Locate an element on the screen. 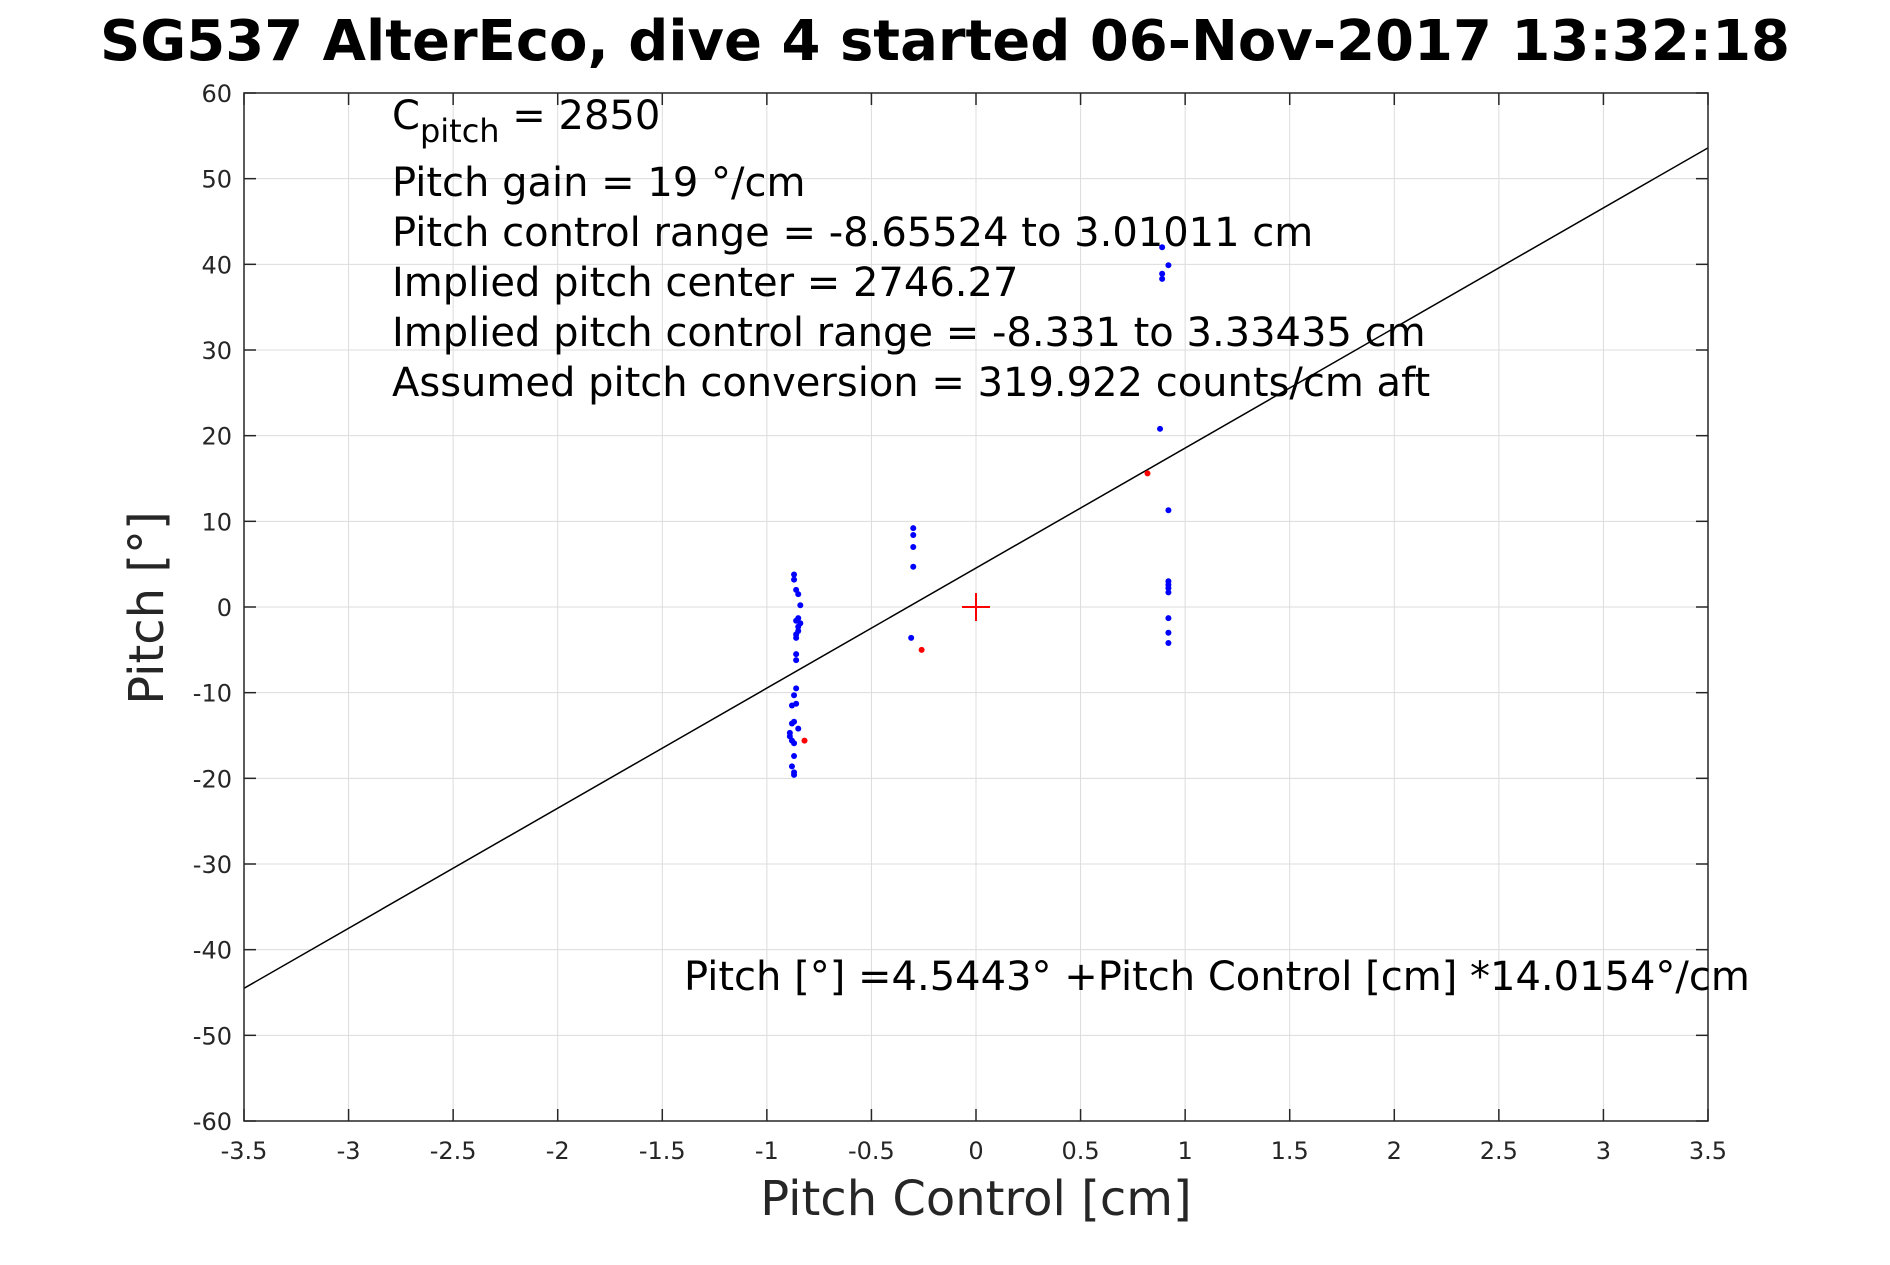 The height and width of the screenshot is (1265, 1890). center-plus-marker is located at coordinates (976, 607).